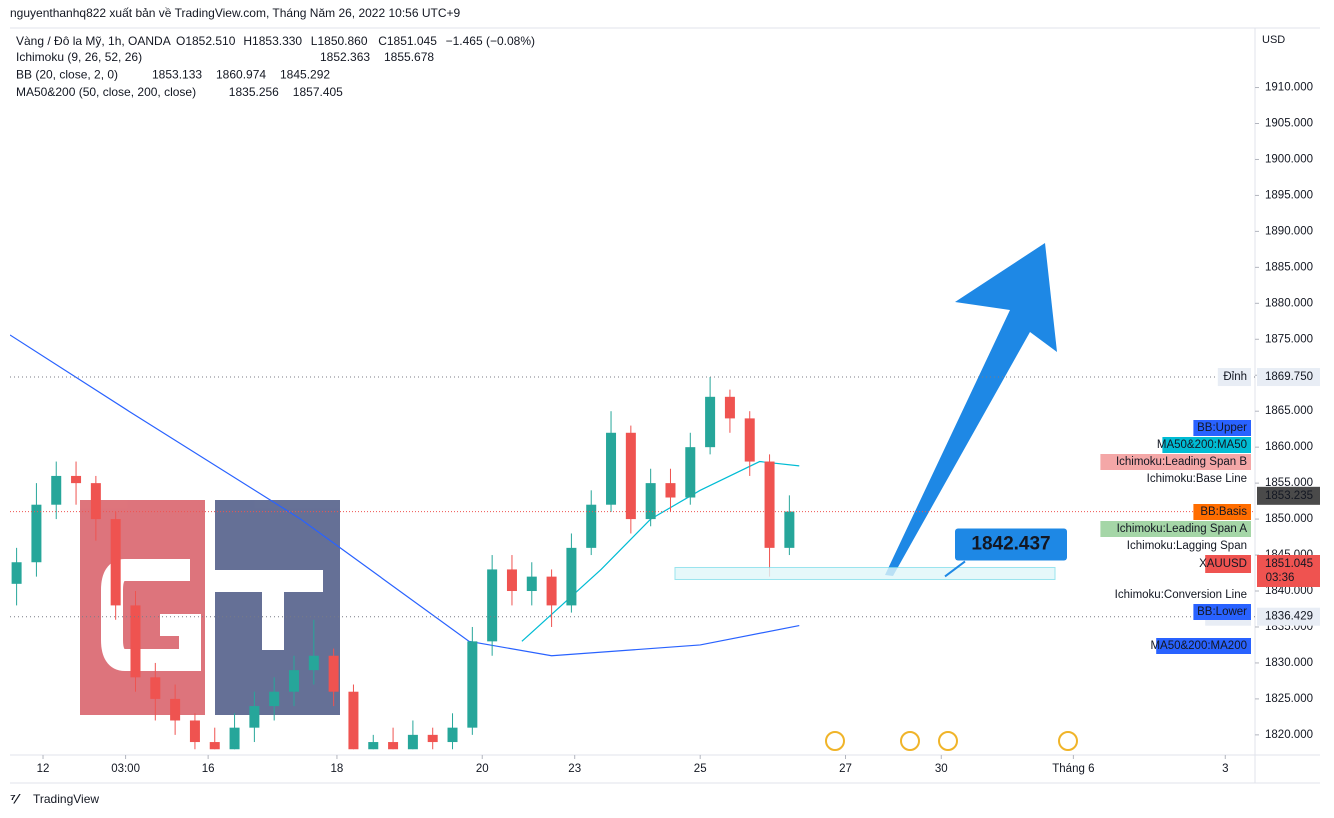  I want to click on indicator-tag-label: BB:Upper, so click(1222, 428).